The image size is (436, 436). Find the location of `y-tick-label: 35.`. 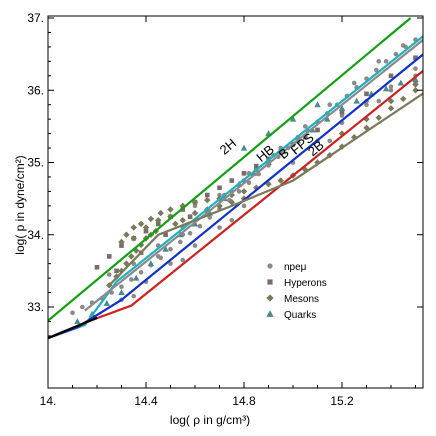

y-tick-label: 35. is located at coordinates (35, 163).